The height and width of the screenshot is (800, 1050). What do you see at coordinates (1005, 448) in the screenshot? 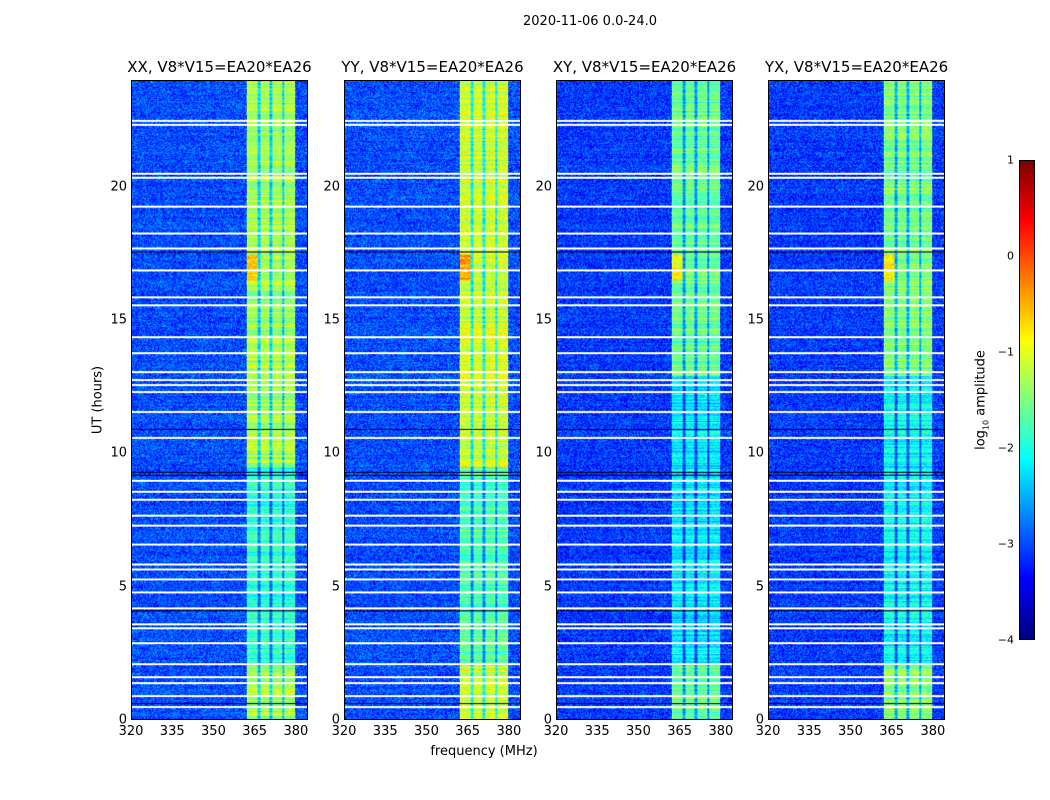
I see `colorbar-tick-label: −2` at bounding box center [1005, 448].